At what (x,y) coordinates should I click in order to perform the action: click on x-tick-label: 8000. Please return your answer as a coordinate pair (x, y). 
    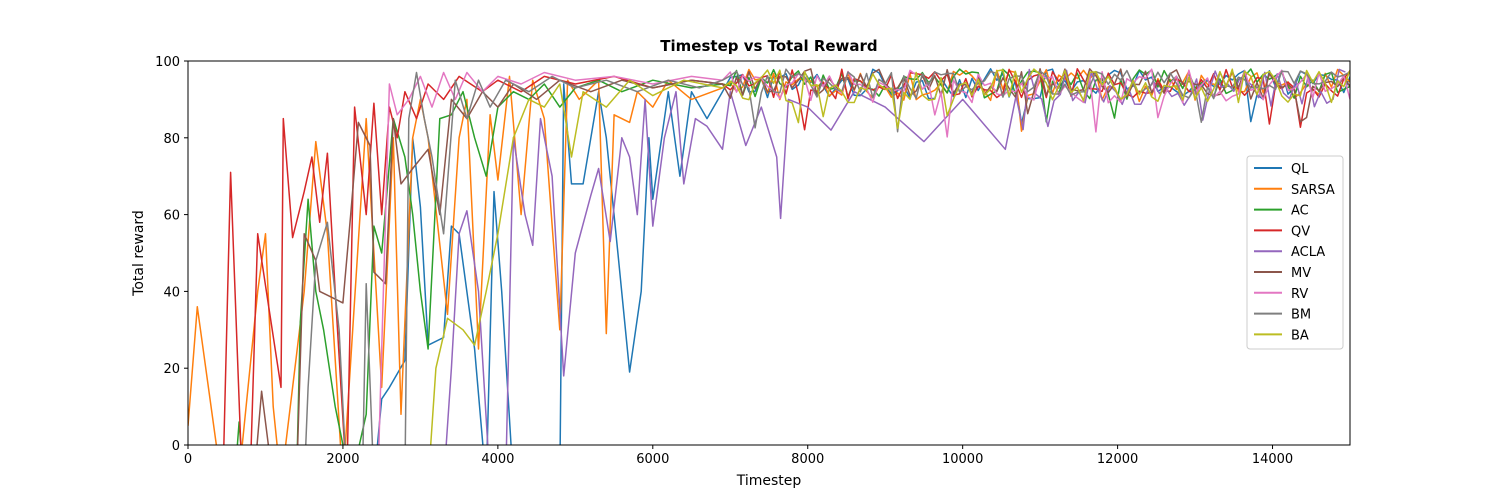
    Looking at the image, I should click on (807, 459).